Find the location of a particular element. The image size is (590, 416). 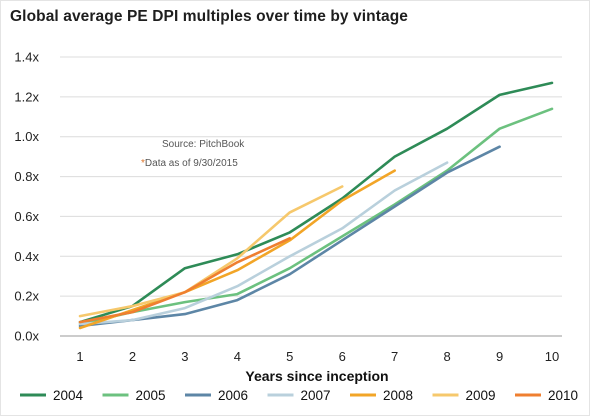

x-tick-label: 1 is located at coordinates (79, 356).